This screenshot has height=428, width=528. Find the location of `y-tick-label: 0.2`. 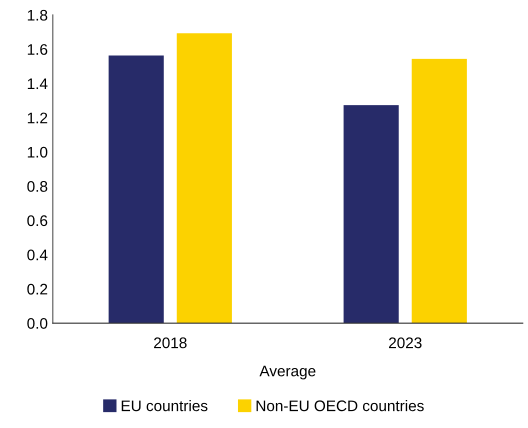

y-tick-label: 0.2 is located at coordinates (37, 289).